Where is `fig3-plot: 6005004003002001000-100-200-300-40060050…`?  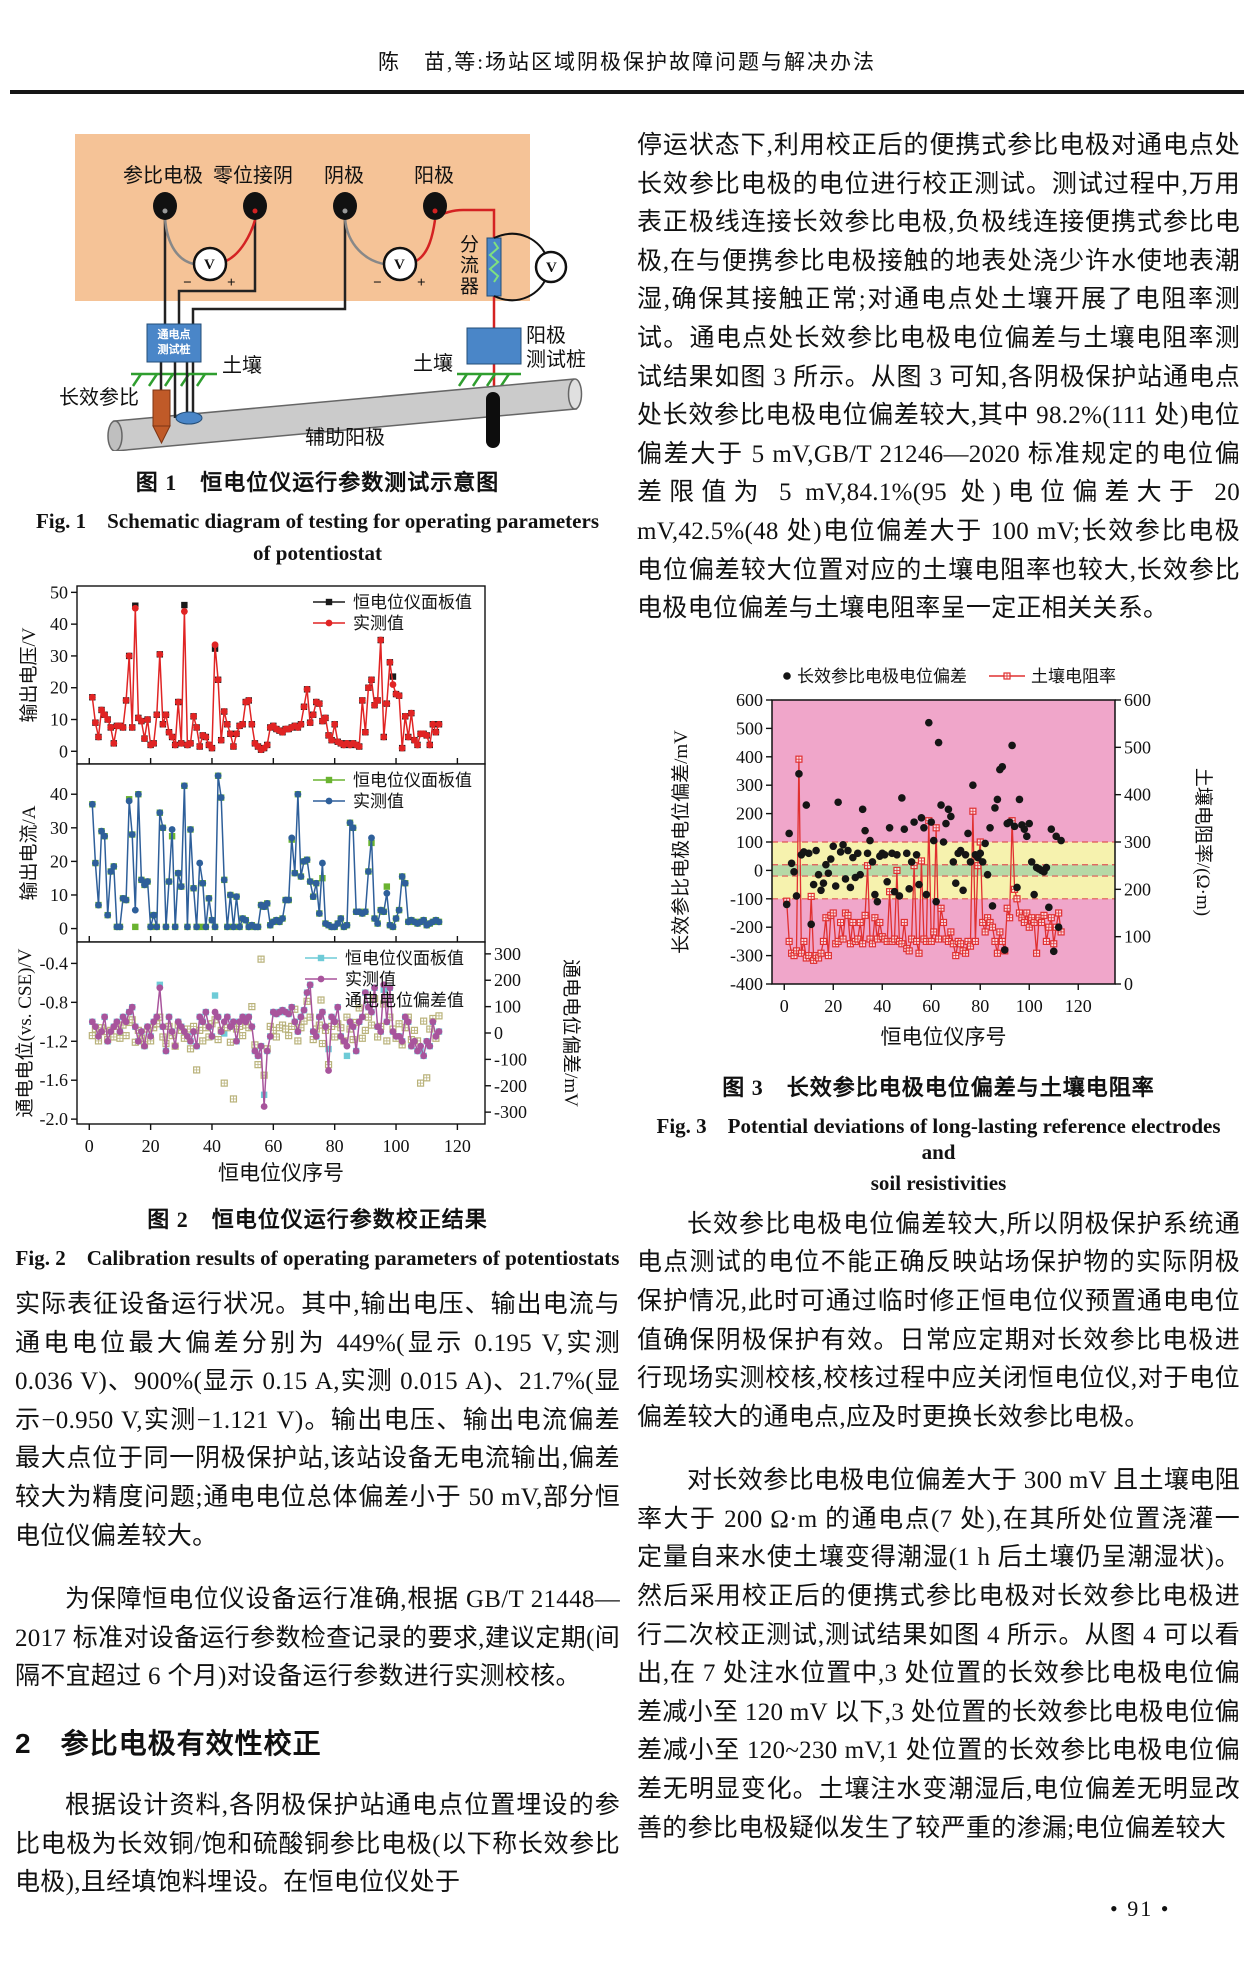
fig3-plot: 6005004003002001000-100-200-300-40060050… is located at coordinates (942, 857).